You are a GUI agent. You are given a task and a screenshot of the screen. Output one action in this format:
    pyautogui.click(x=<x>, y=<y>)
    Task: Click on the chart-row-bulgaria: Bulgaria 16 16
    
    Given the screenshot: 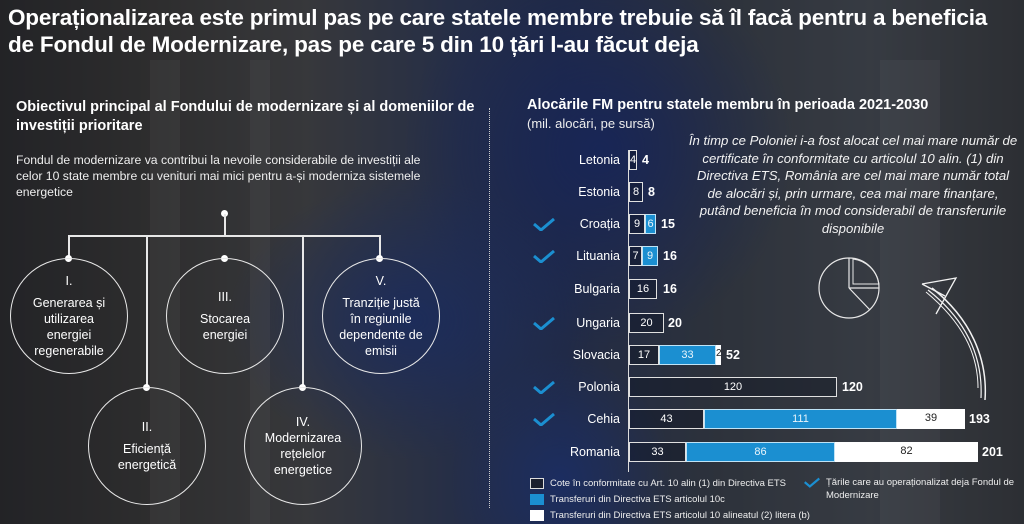 What is the action you would take?
    pyautogui.click(x=512, y=289)
    